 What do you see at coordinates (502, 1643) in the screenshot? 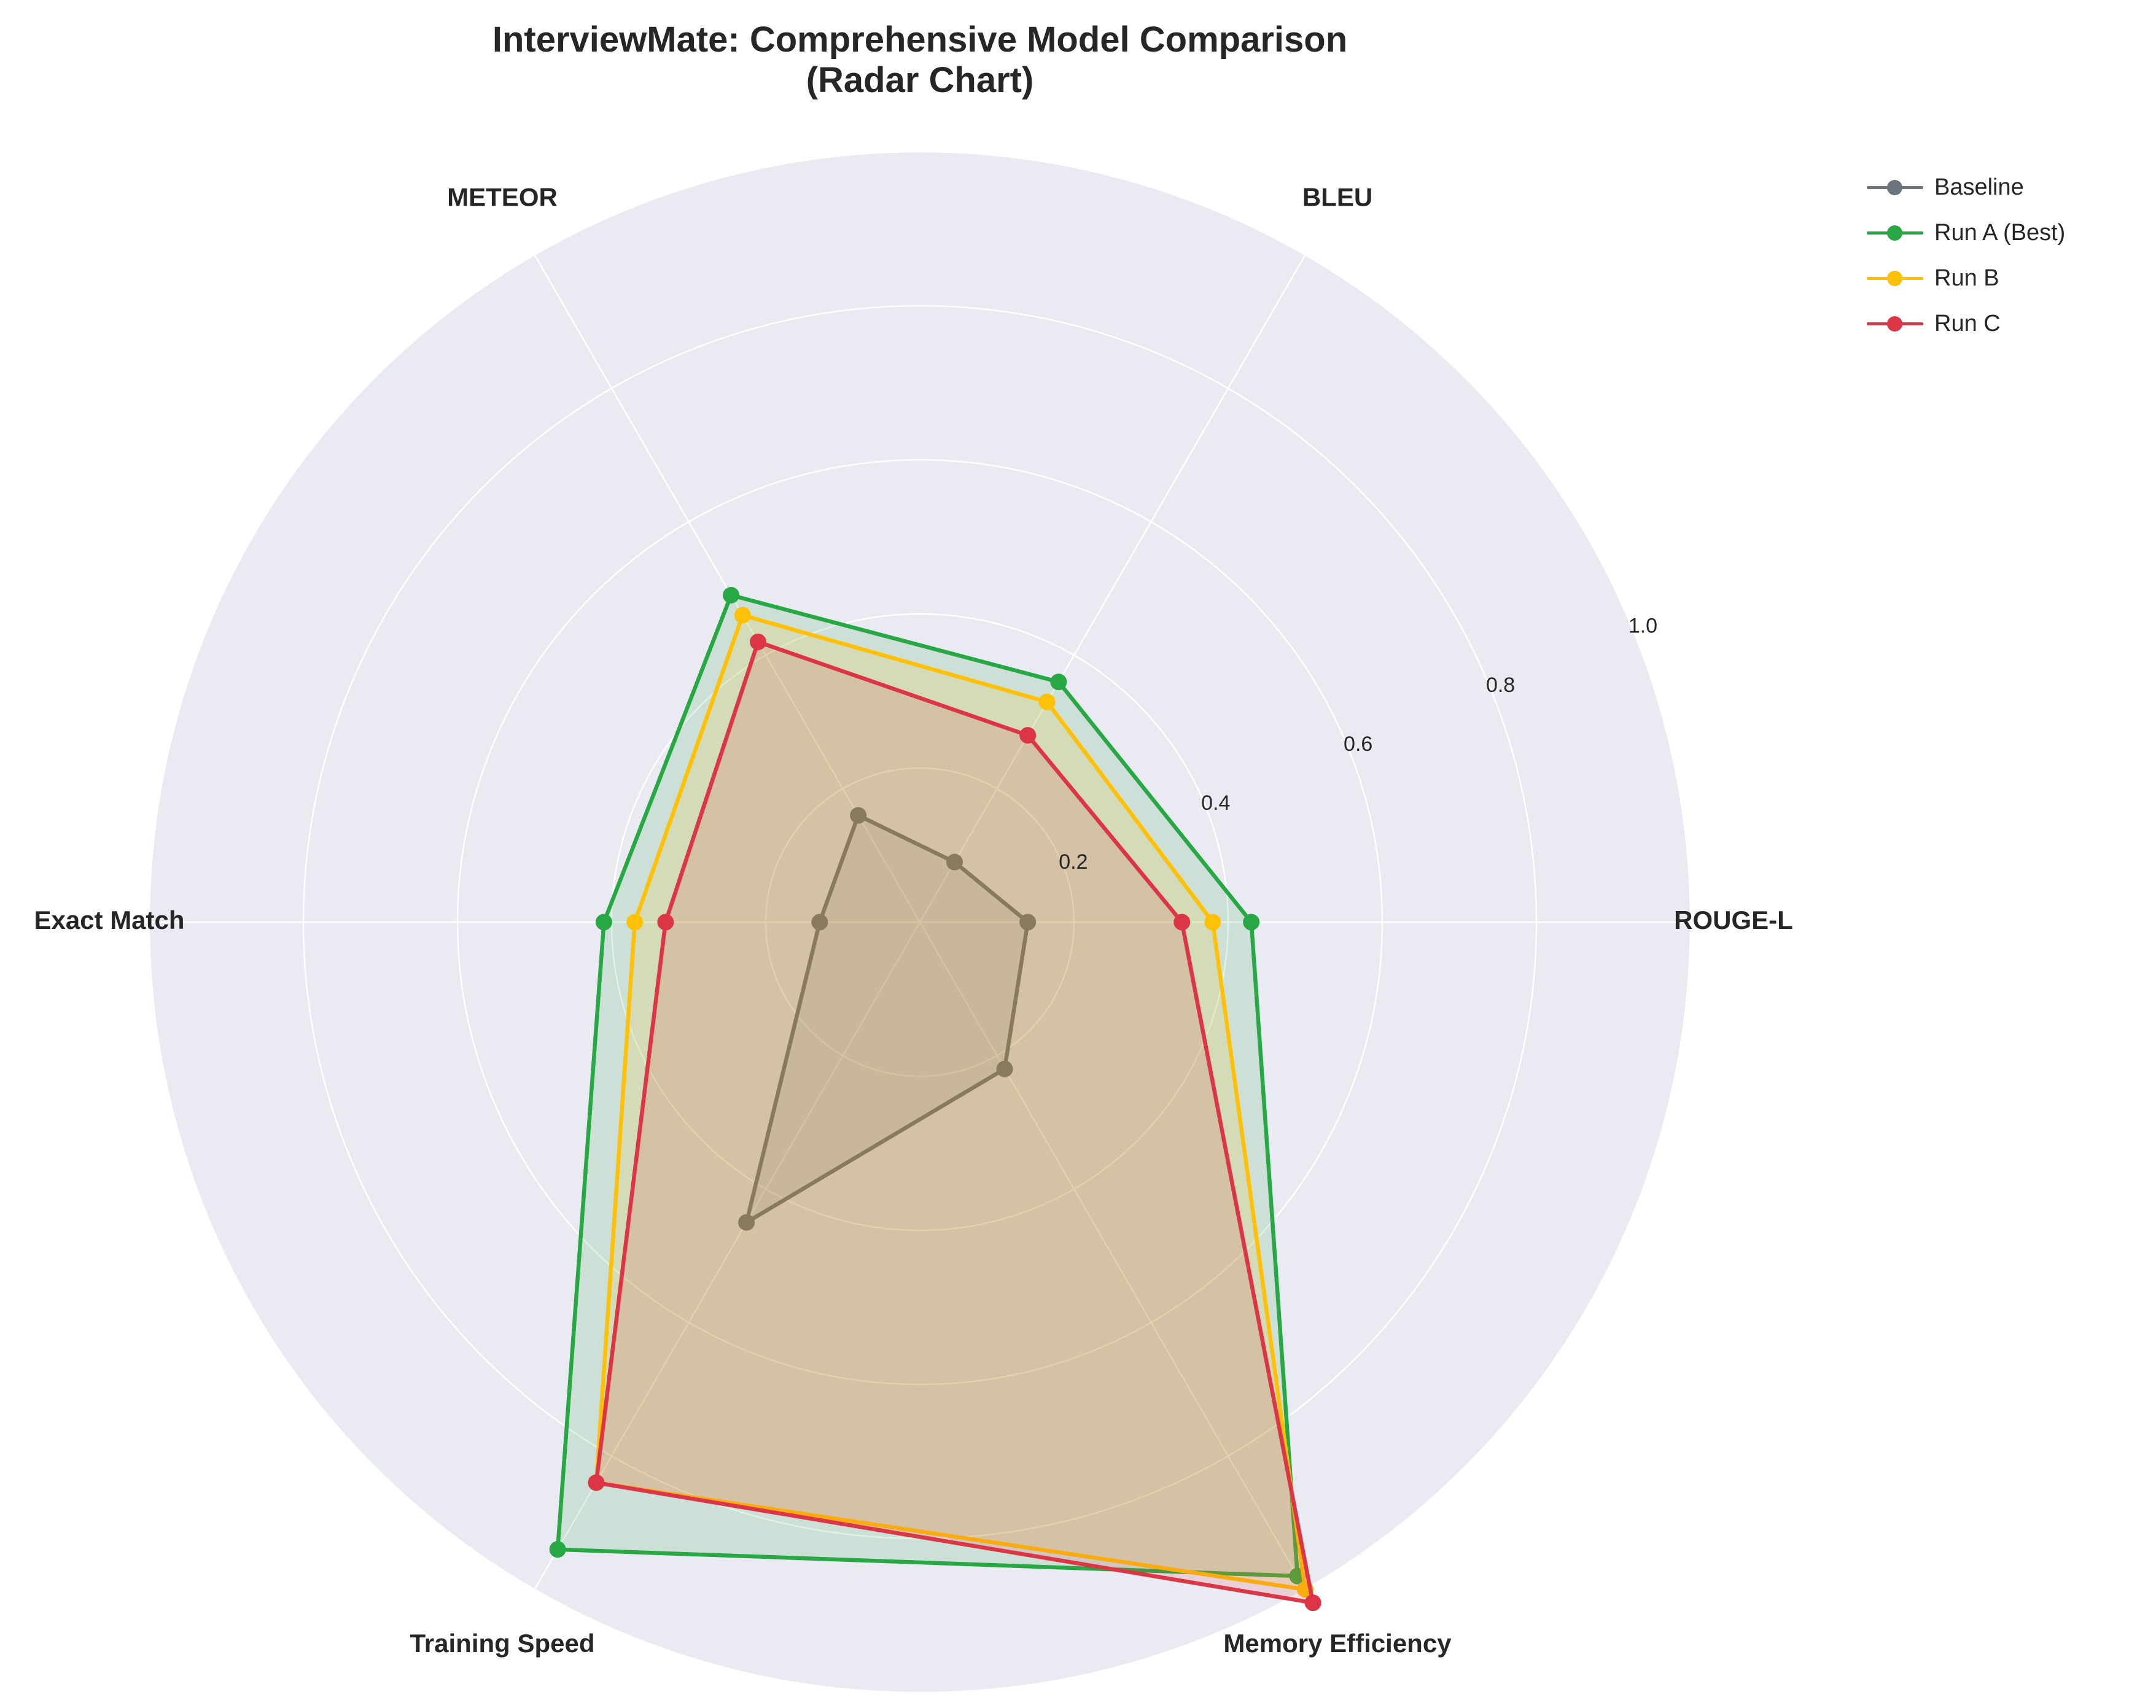
I see `axis-label: Training Speed` at bounding box center [502, 1643].